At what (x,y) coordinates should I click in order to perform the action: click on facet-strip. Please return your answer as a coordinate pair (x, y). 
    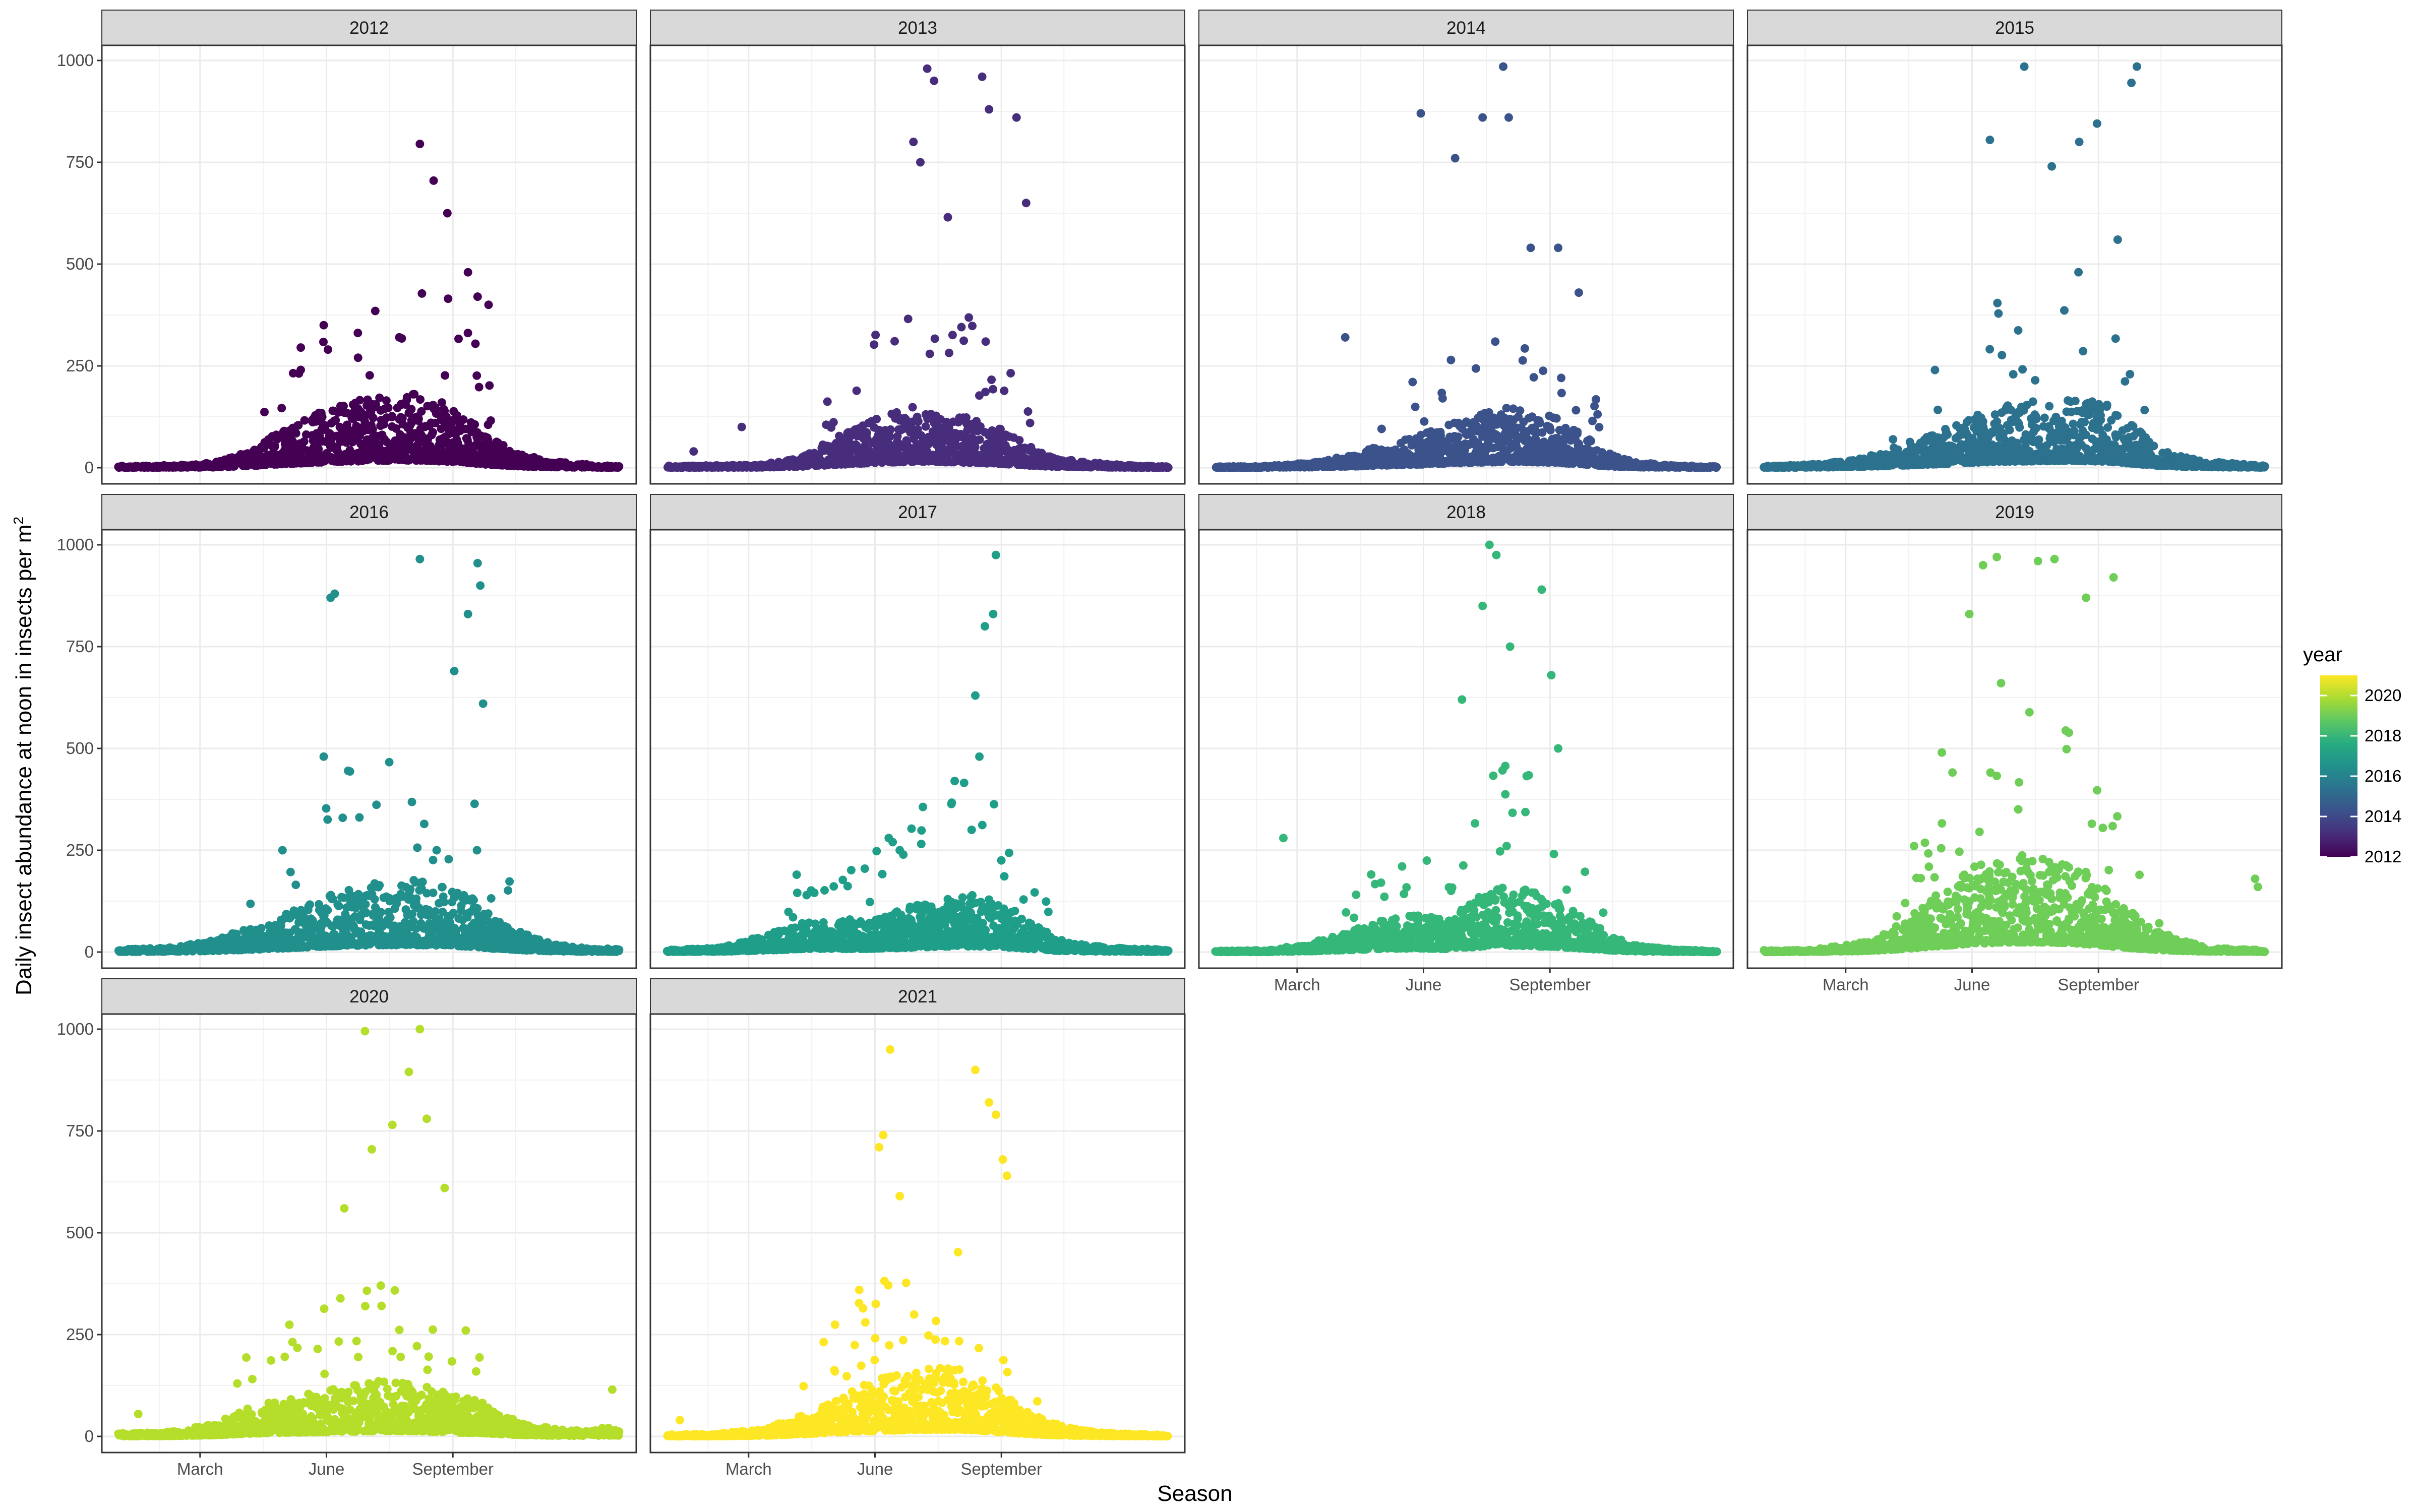
    Looking at the image, I should click on (369, 28).